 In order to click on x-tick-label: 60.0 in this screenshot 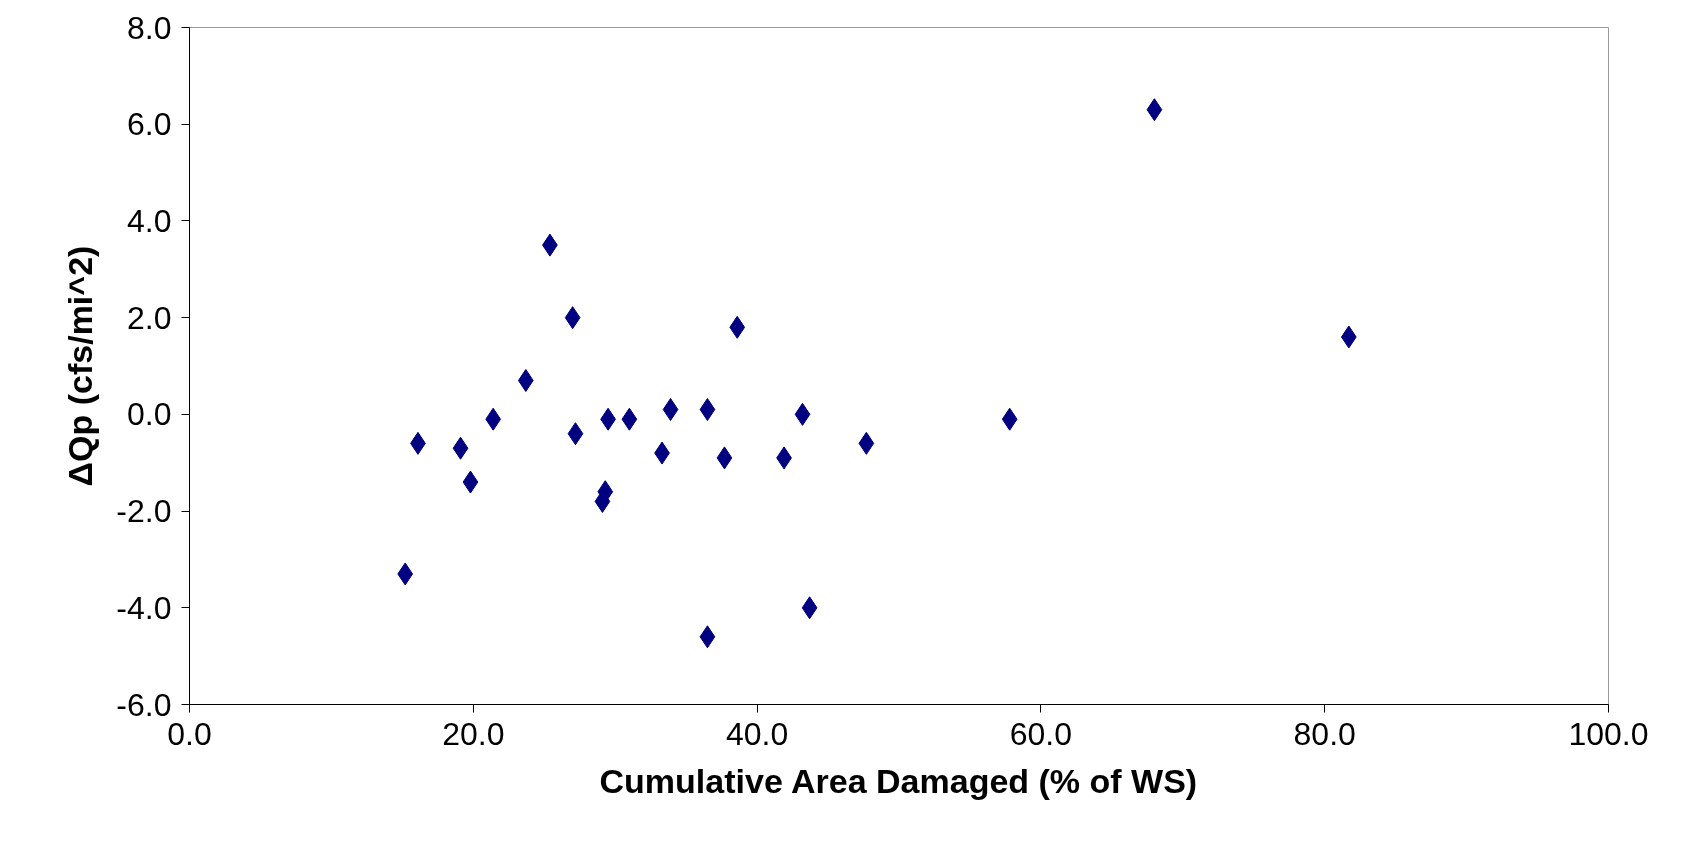, I will do `click(1041, 733)`.